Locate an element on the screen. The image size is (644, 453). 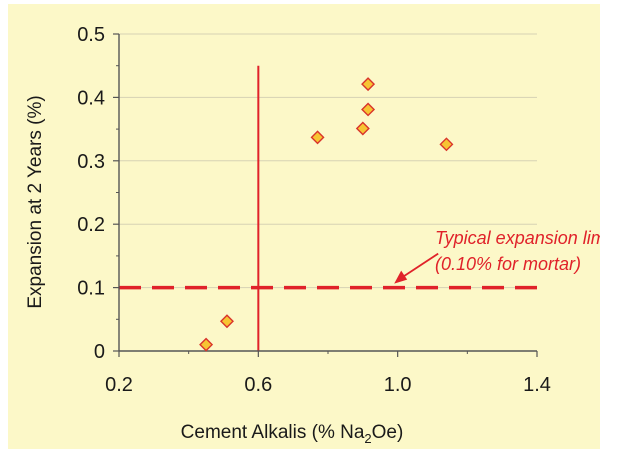
annotation-arrow-line is located at coordinates (419, 266).